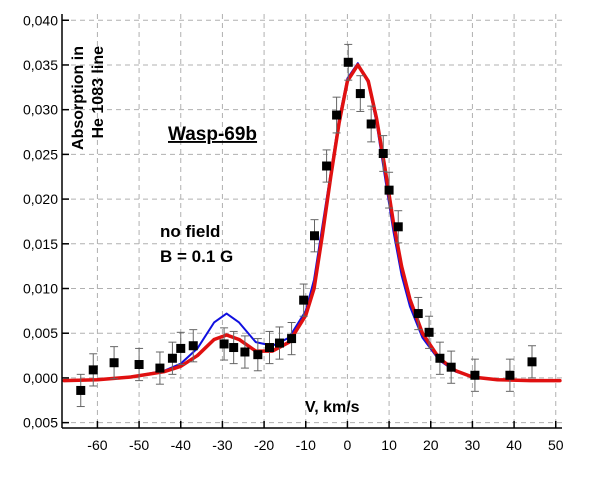 This screenshot has height=488, width=592. I want to click on x-tick-label: 20, so click(431, 445).